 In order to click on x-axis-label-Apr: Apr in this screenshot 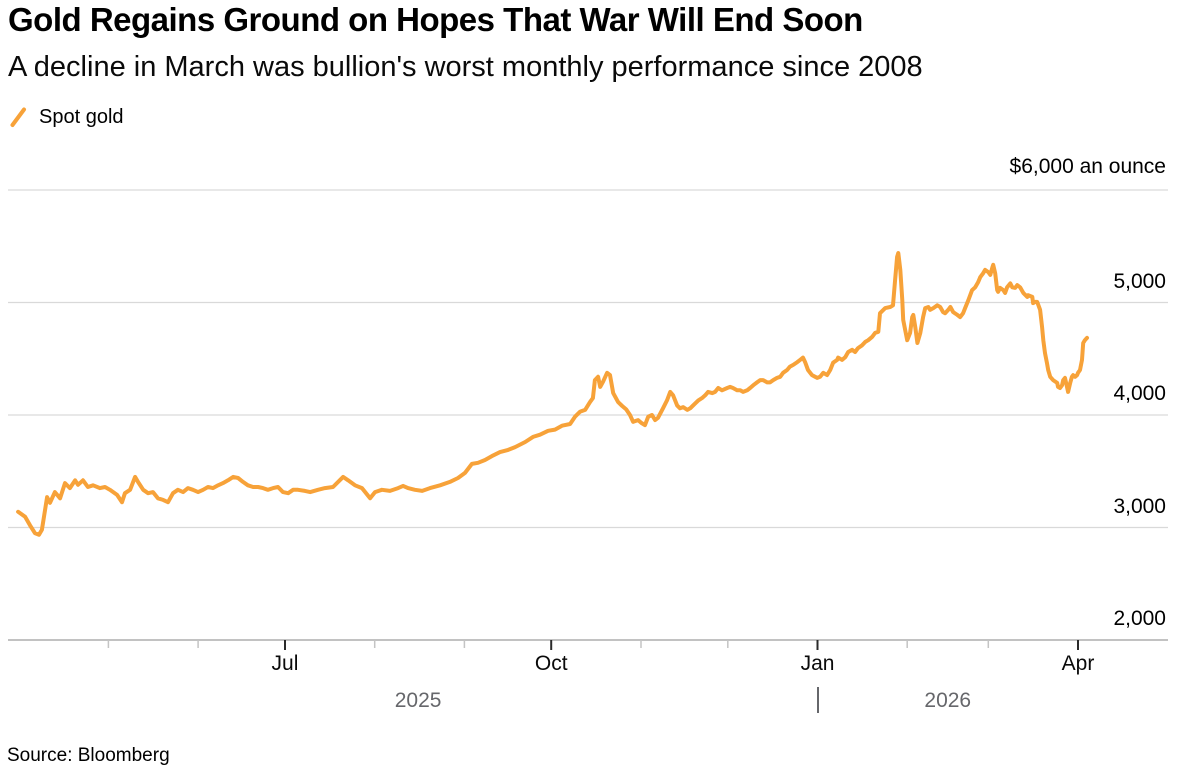, I will do `click(1078, 663)`.